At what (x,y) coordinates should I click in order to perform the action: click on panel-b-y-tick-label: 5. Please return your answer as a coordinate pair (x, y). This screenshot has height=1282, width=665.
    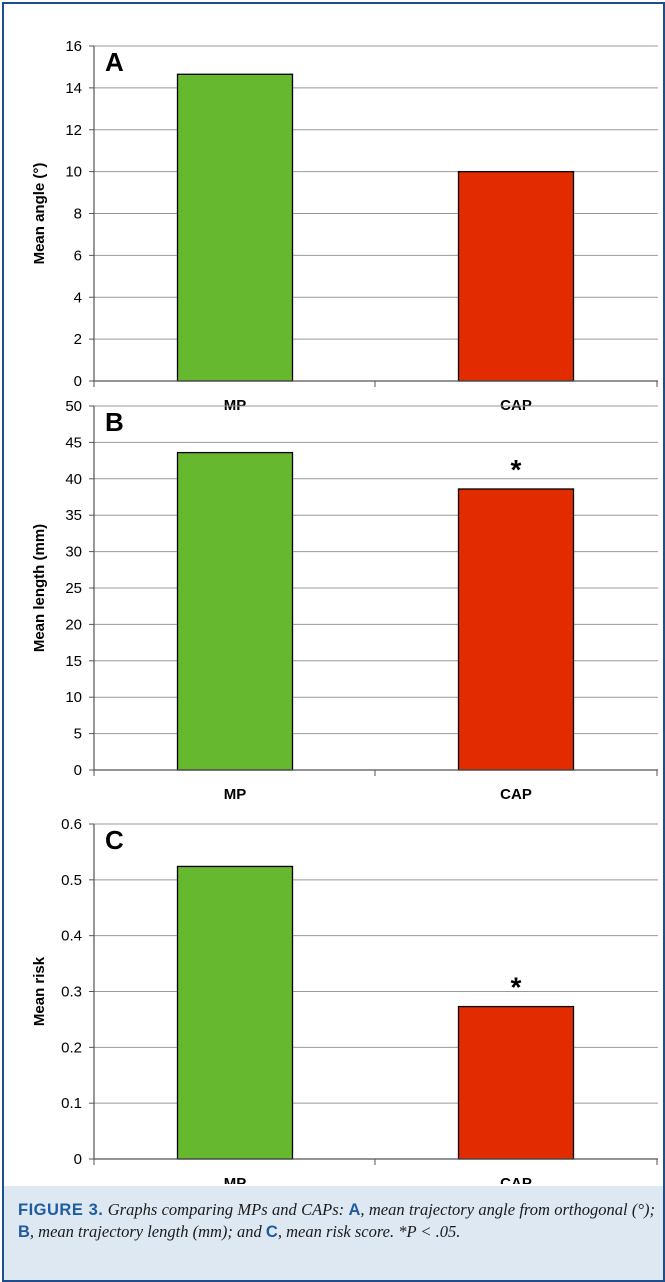
    Looking at the image, I should click on (78, 734).